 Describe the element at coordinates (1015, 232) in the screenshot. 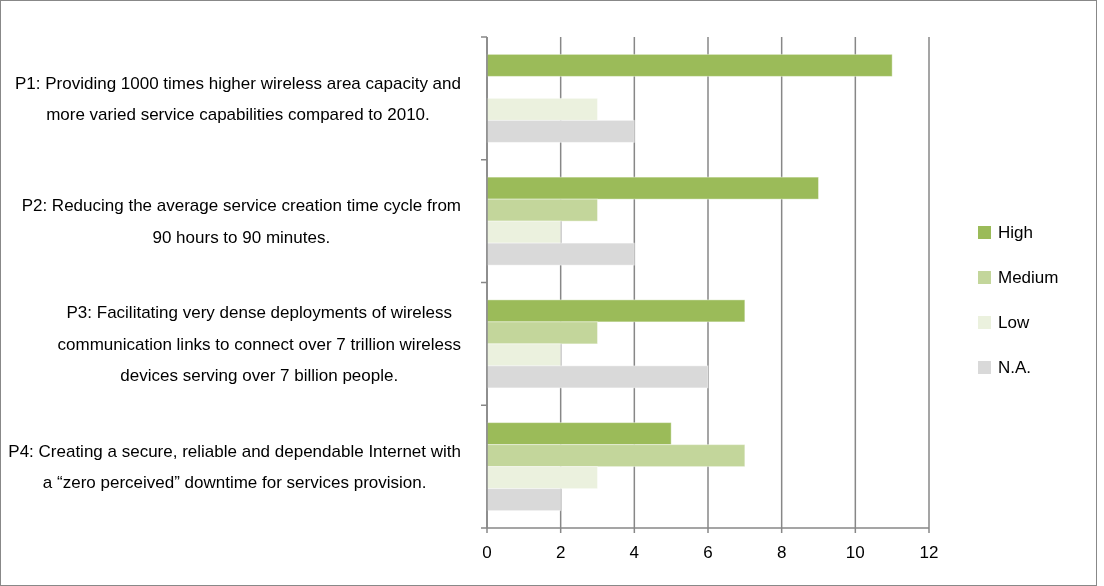

I see `legend-label: High` at that location.